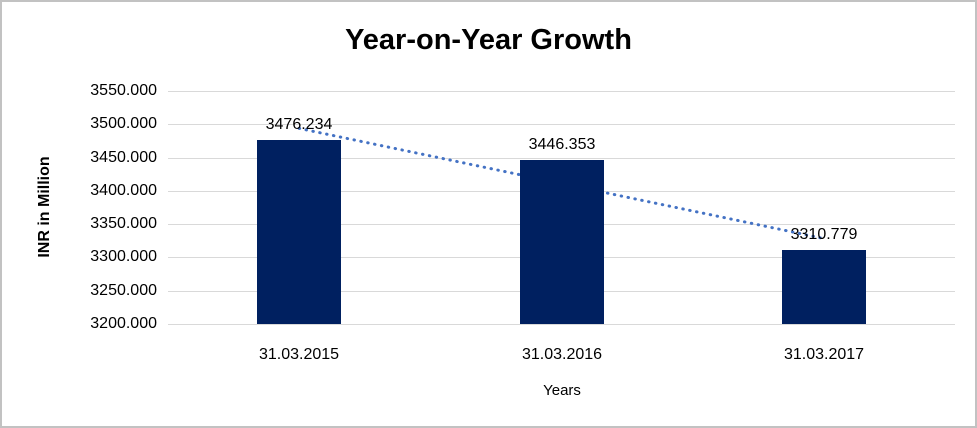 The image size is (977, 428). What do you see at coordinates (123, 123) in the screenshot?
I see `y-tick-label: 3500.000` at bounding box center [123, 123].